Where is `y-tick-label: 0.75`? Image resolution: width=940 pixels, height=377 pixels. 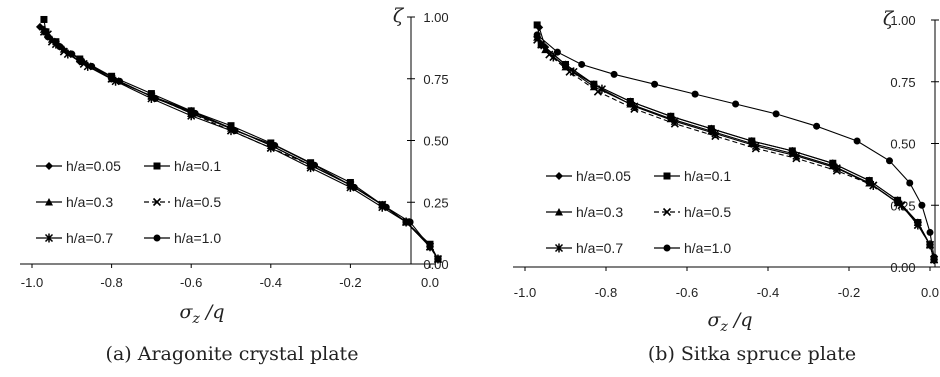 y-tick-label: 0.75 is located at coordinates (902, 82).